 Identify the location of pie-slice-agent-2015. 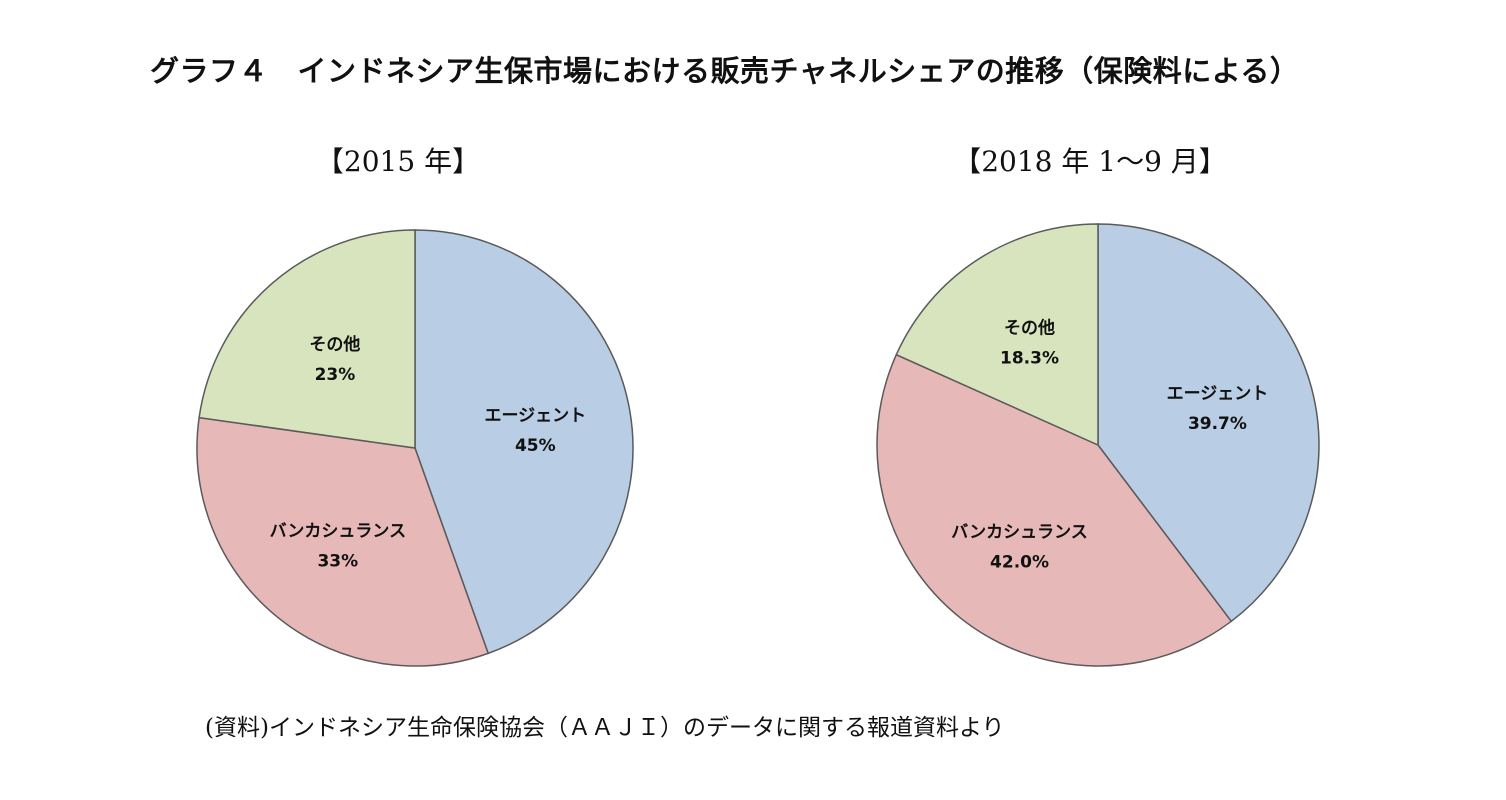
(524, 442).